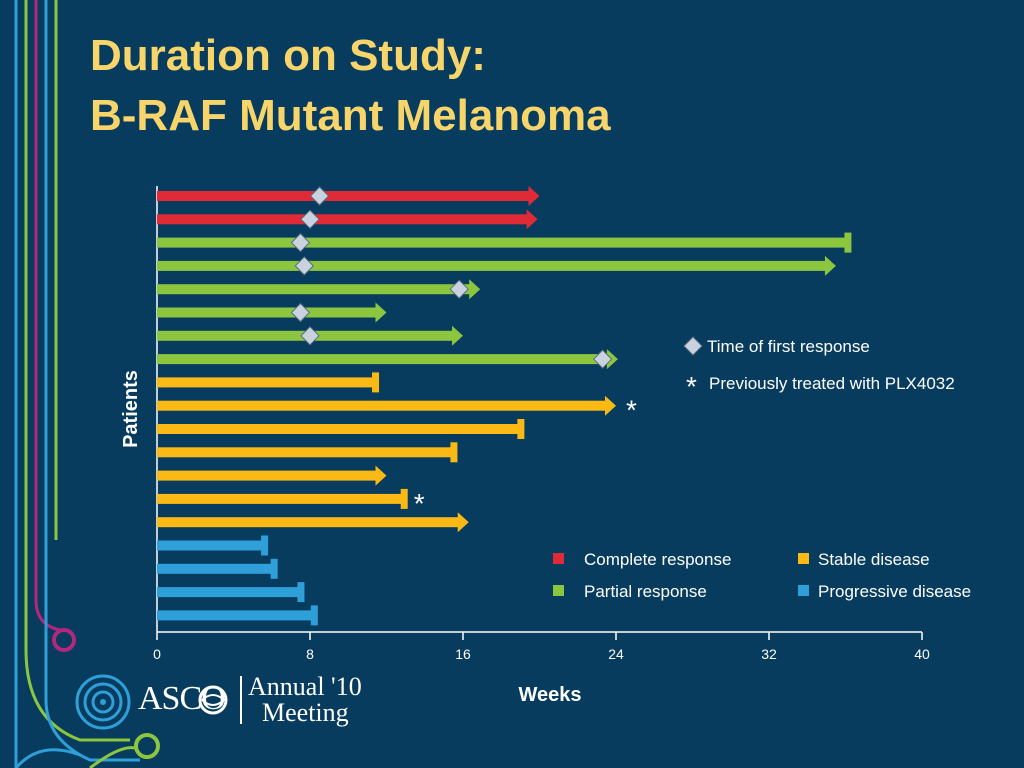  Describe the element at coordinates (131, 409) in the screenshot. I see `y-axis-label: Patients` at that location.